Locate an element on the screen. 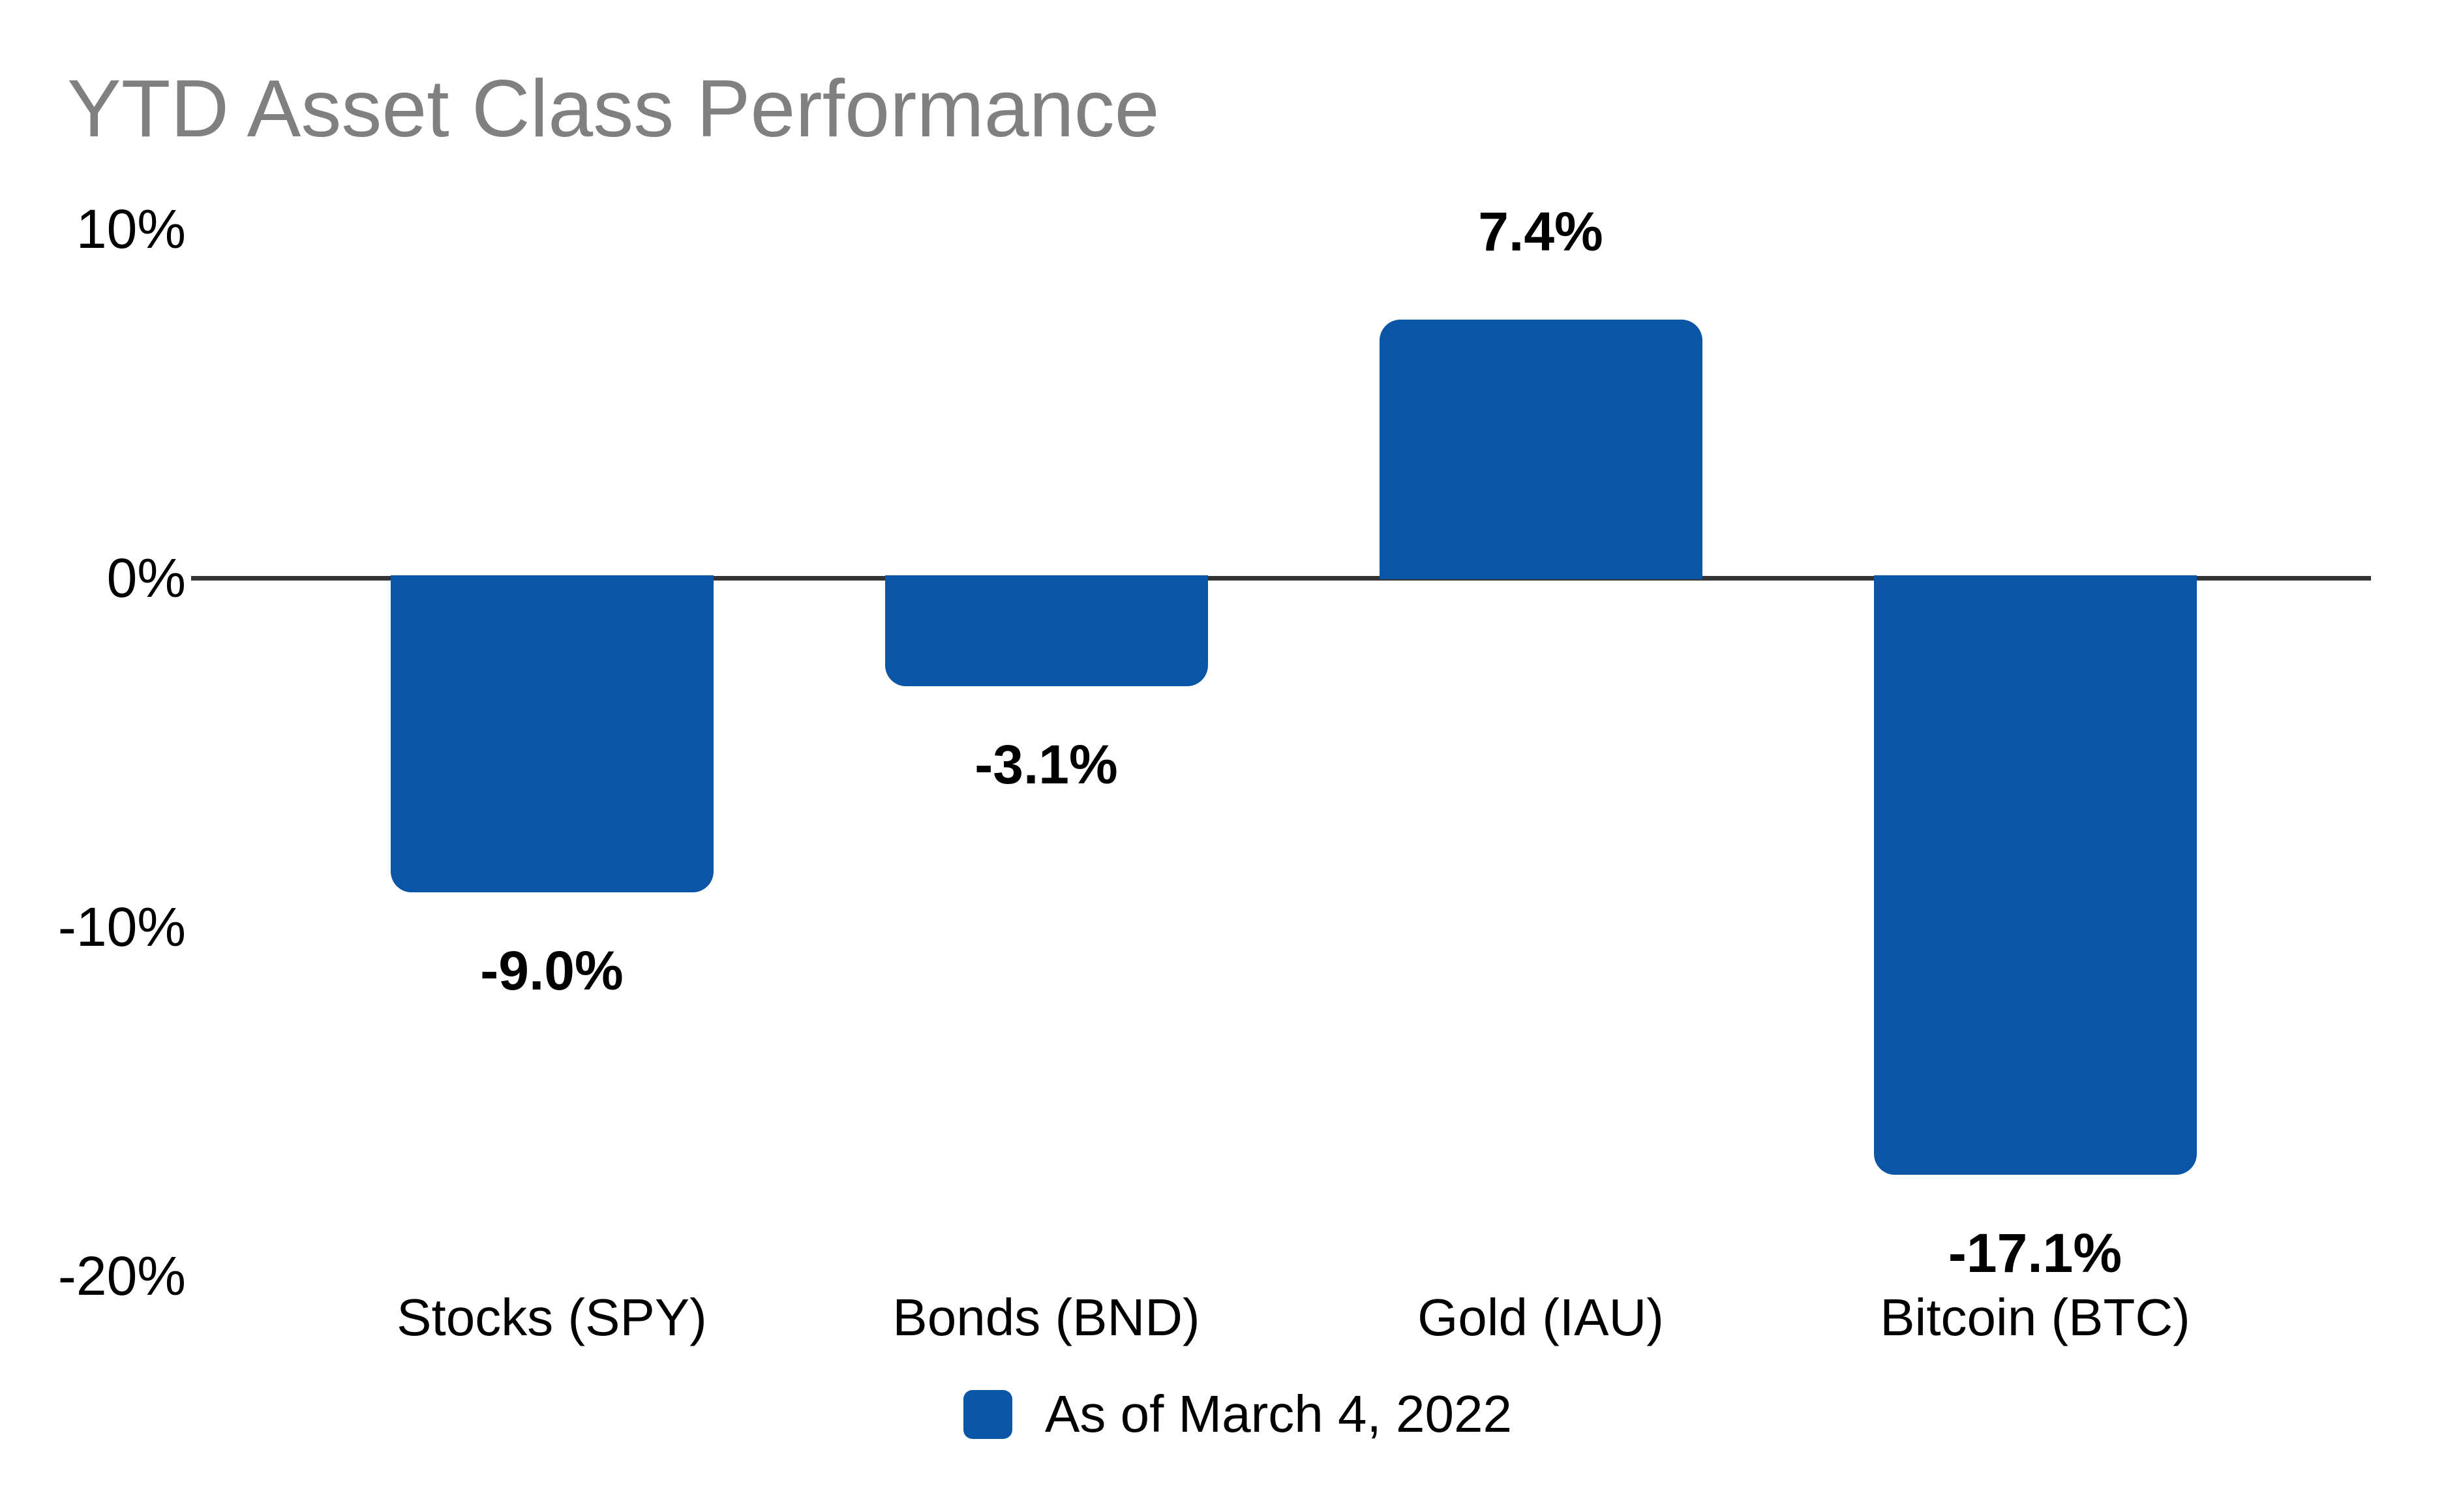 Image resolution: width=2446 pixels, height=1512 pixels. y-tick-label-10: -10% is located at coordinates (121, 927).